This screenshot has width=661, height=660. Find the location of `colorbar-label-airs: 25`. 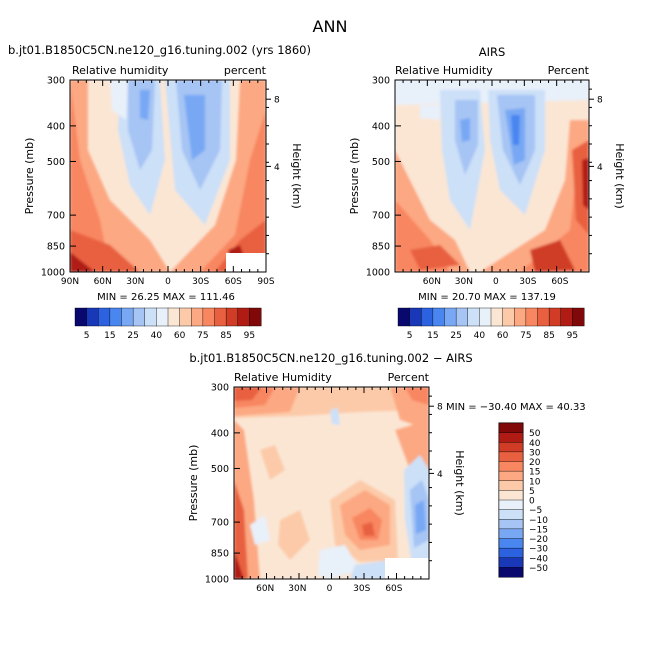

colorbar-label-airs: 25 is located at coordinates (455, 336).